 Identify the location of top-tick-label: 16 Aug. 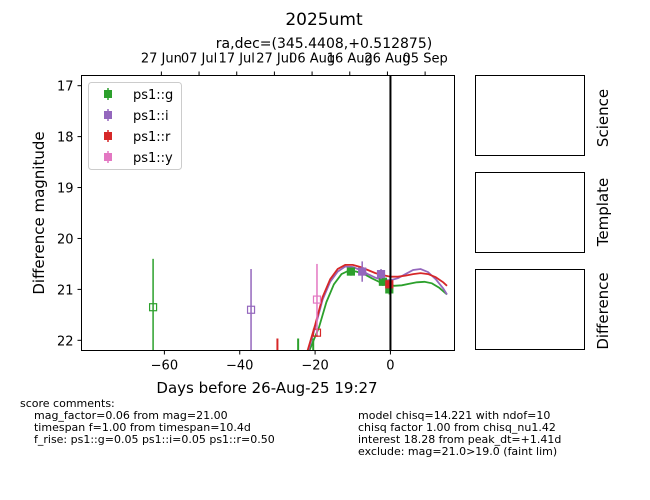
(350, 59).